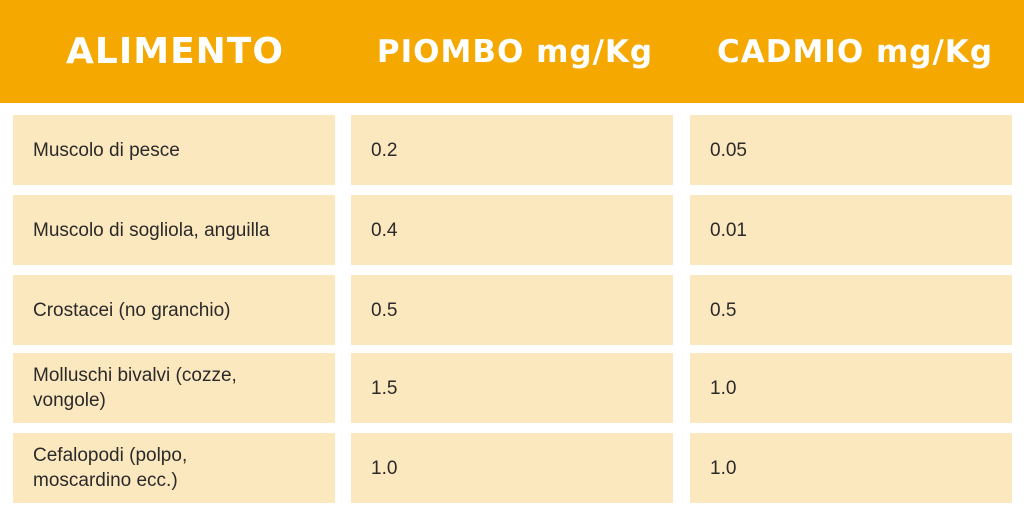  What do you see at coordinates (851, 150) in the screenshot?
I see `value-cell: 0.05` at bounding box center [851, 150].